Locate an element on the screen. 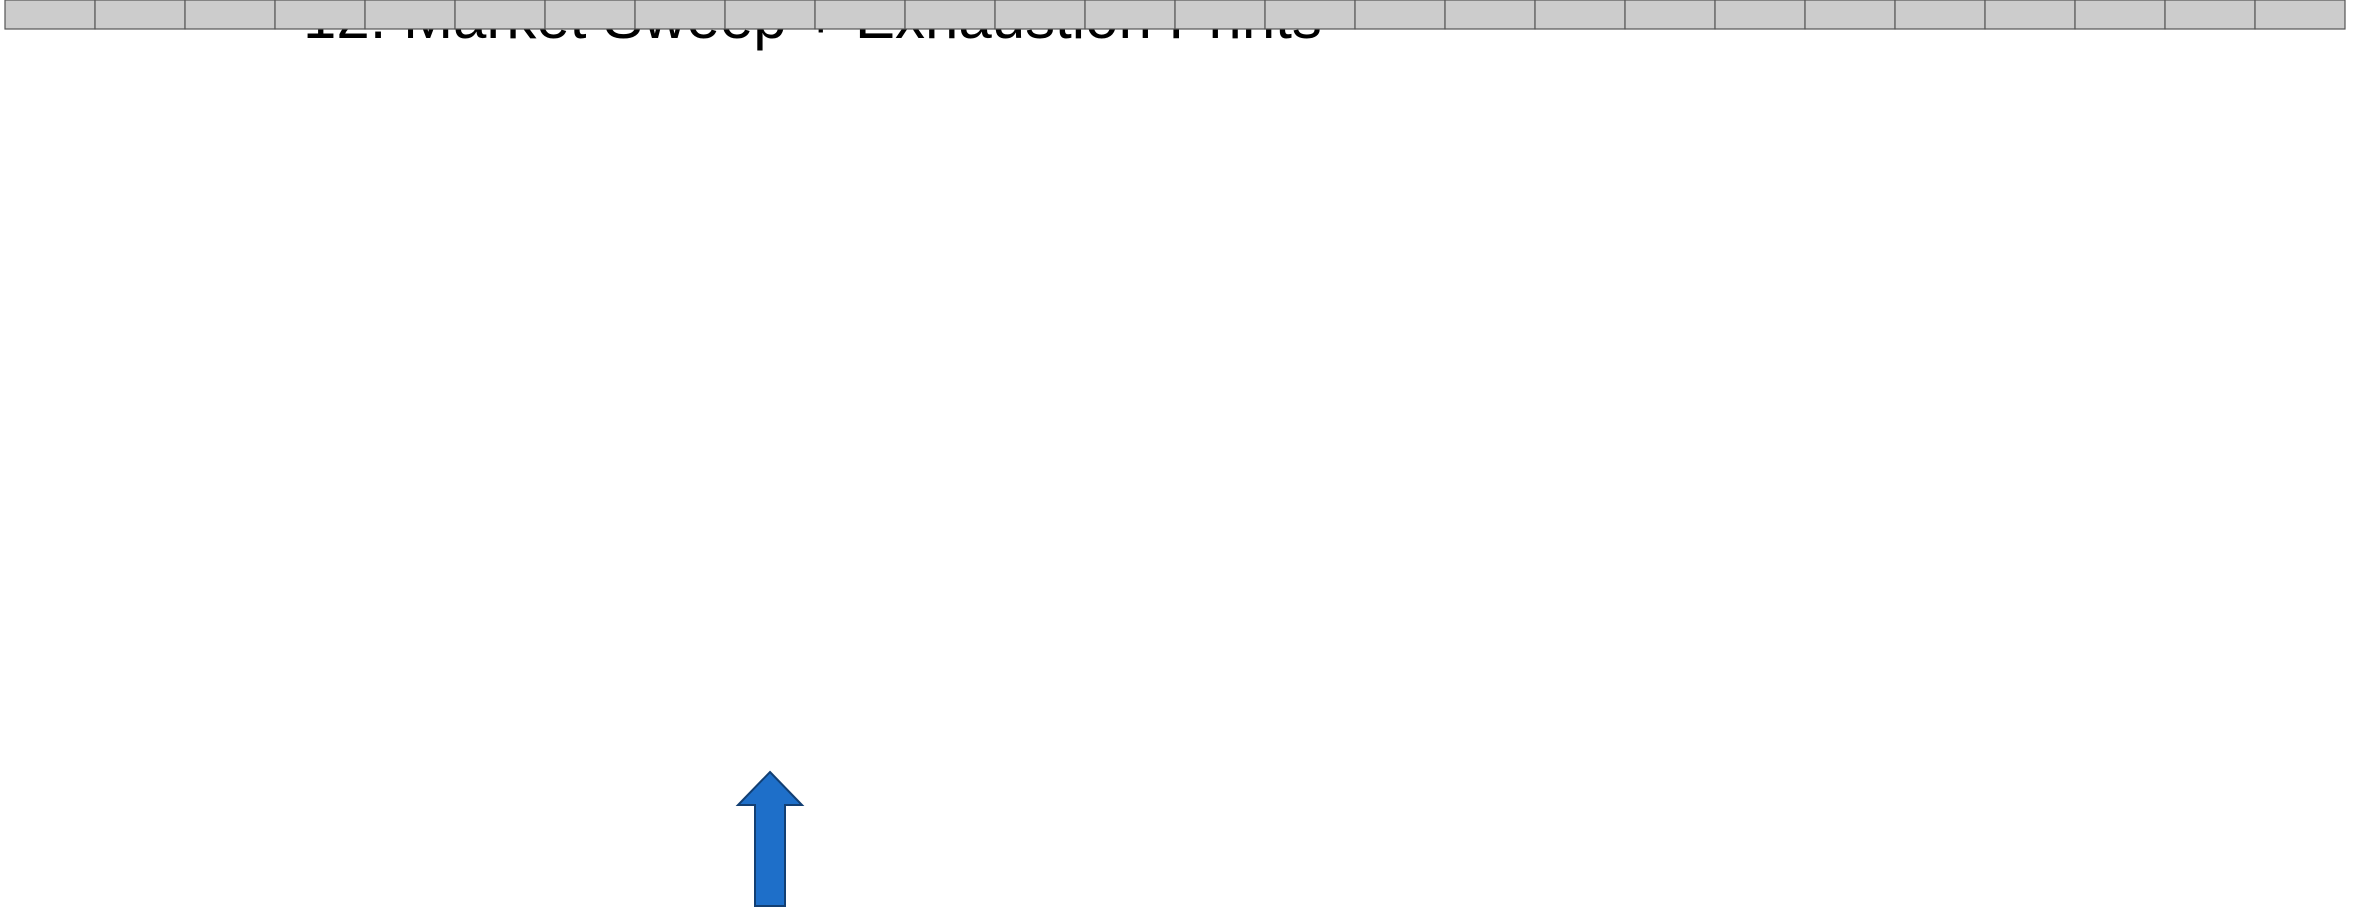  bid-volume: 99 is located at coordinates (2102, 2).